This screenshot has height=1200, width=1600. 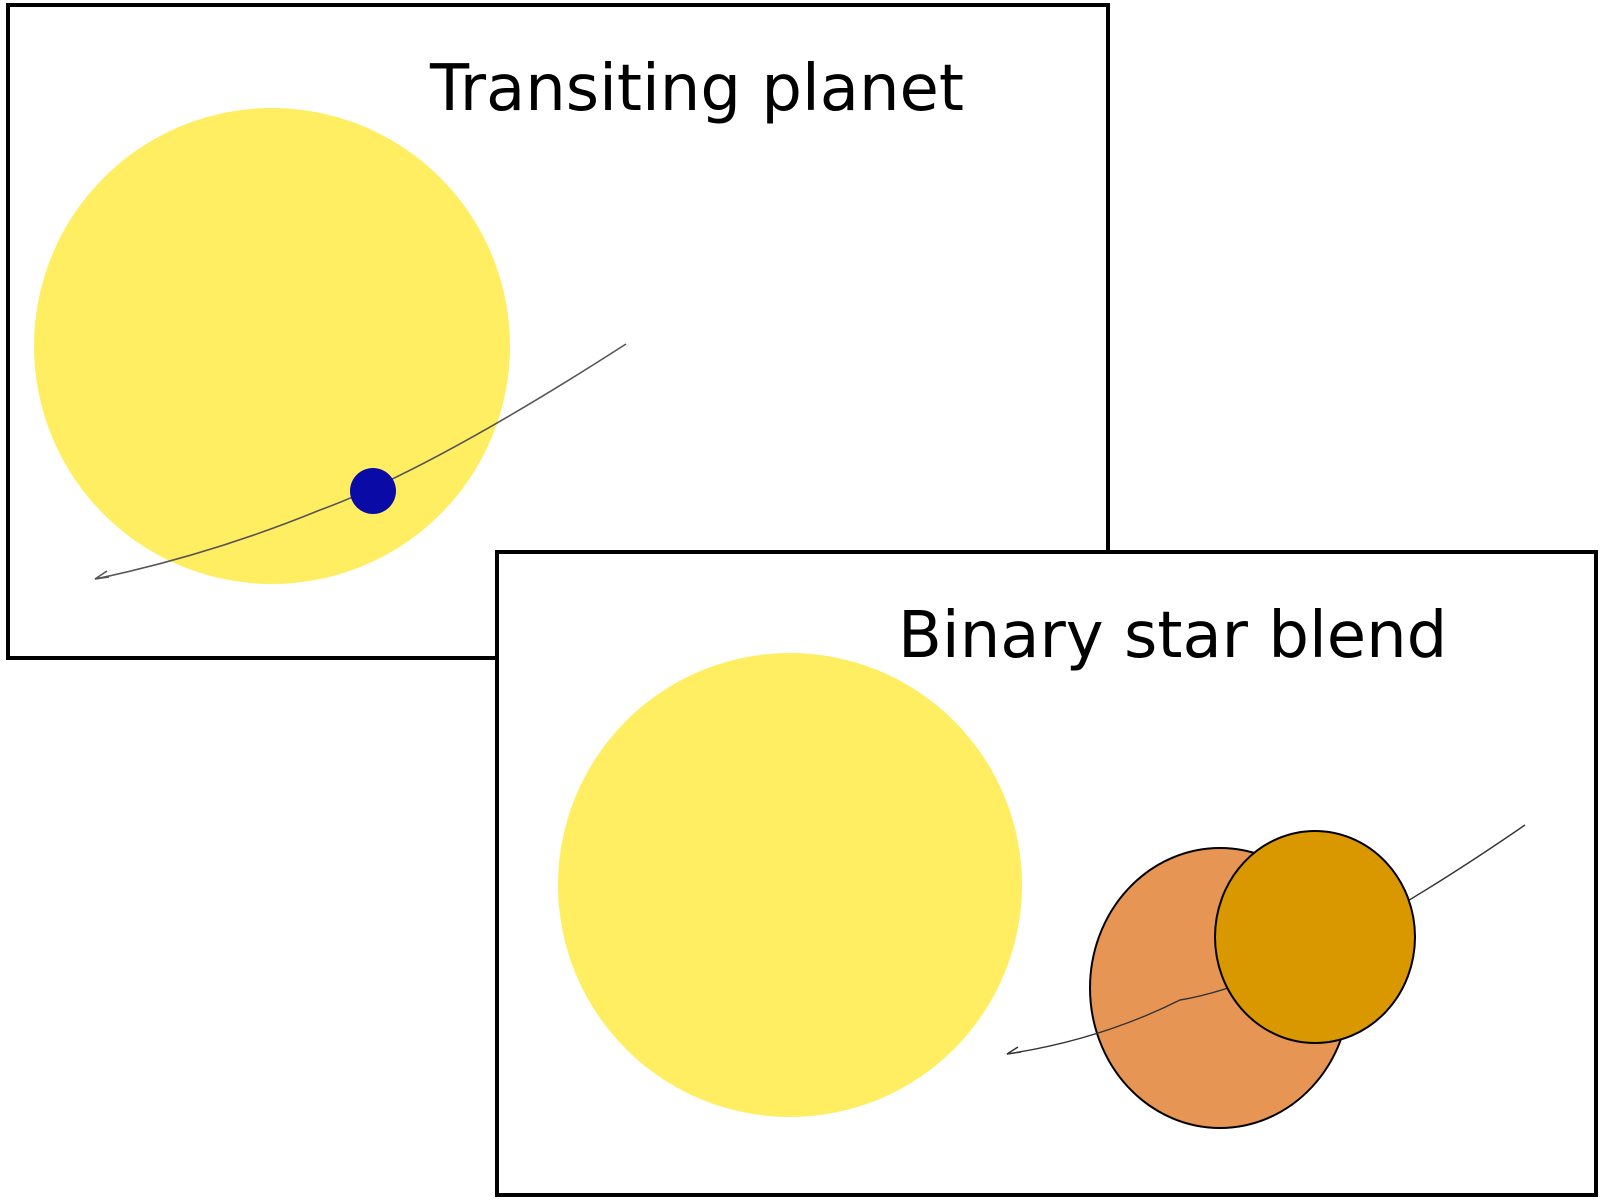 What do you see at coordinates (360, 461) in the screenshot?
I see `planet-orbit-arc` at bounding box center [360, 461].